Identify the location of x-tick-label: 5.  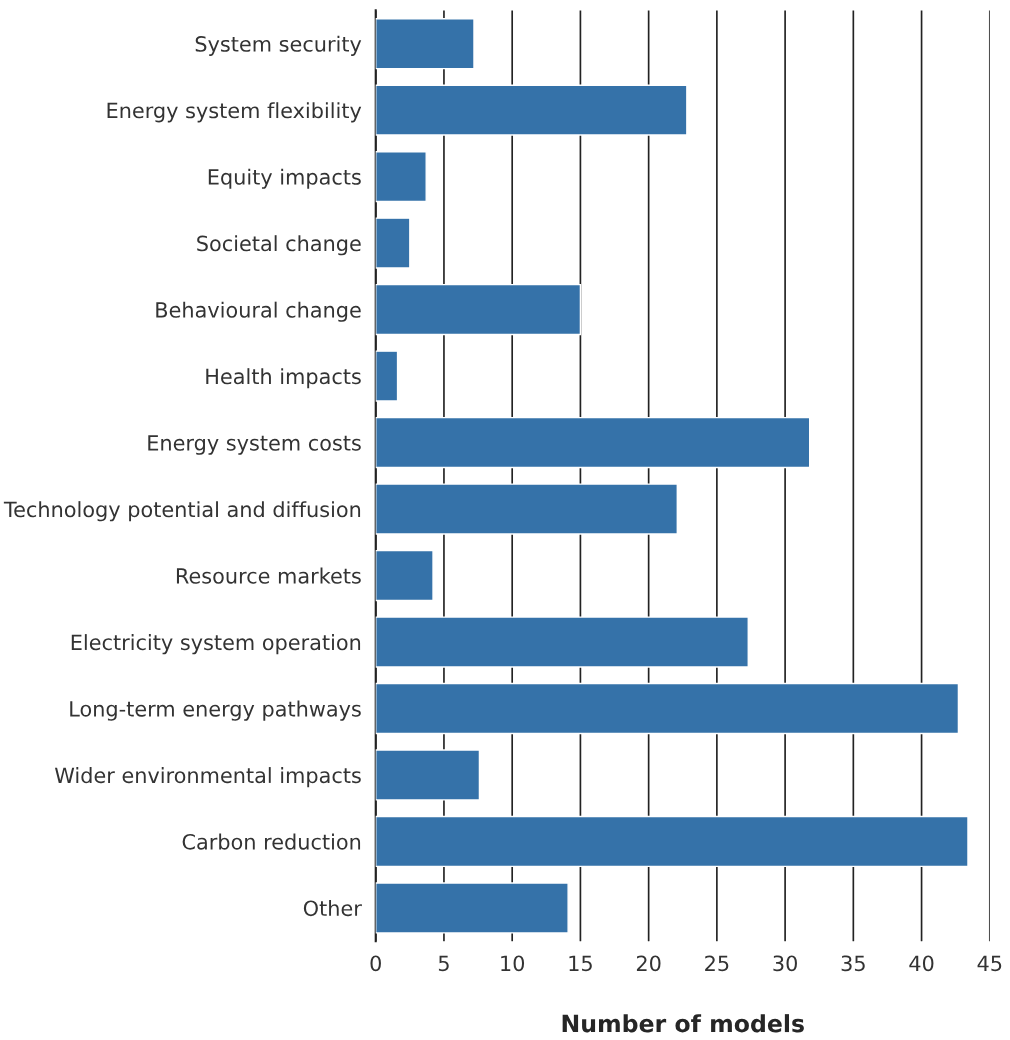
(443, 963).